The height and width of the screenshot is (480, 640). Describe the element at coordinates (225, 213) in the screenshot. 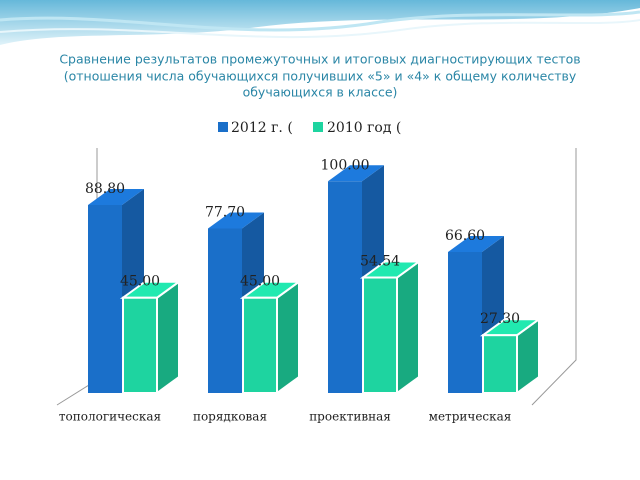

I see `data-label: 77.70` at that location.